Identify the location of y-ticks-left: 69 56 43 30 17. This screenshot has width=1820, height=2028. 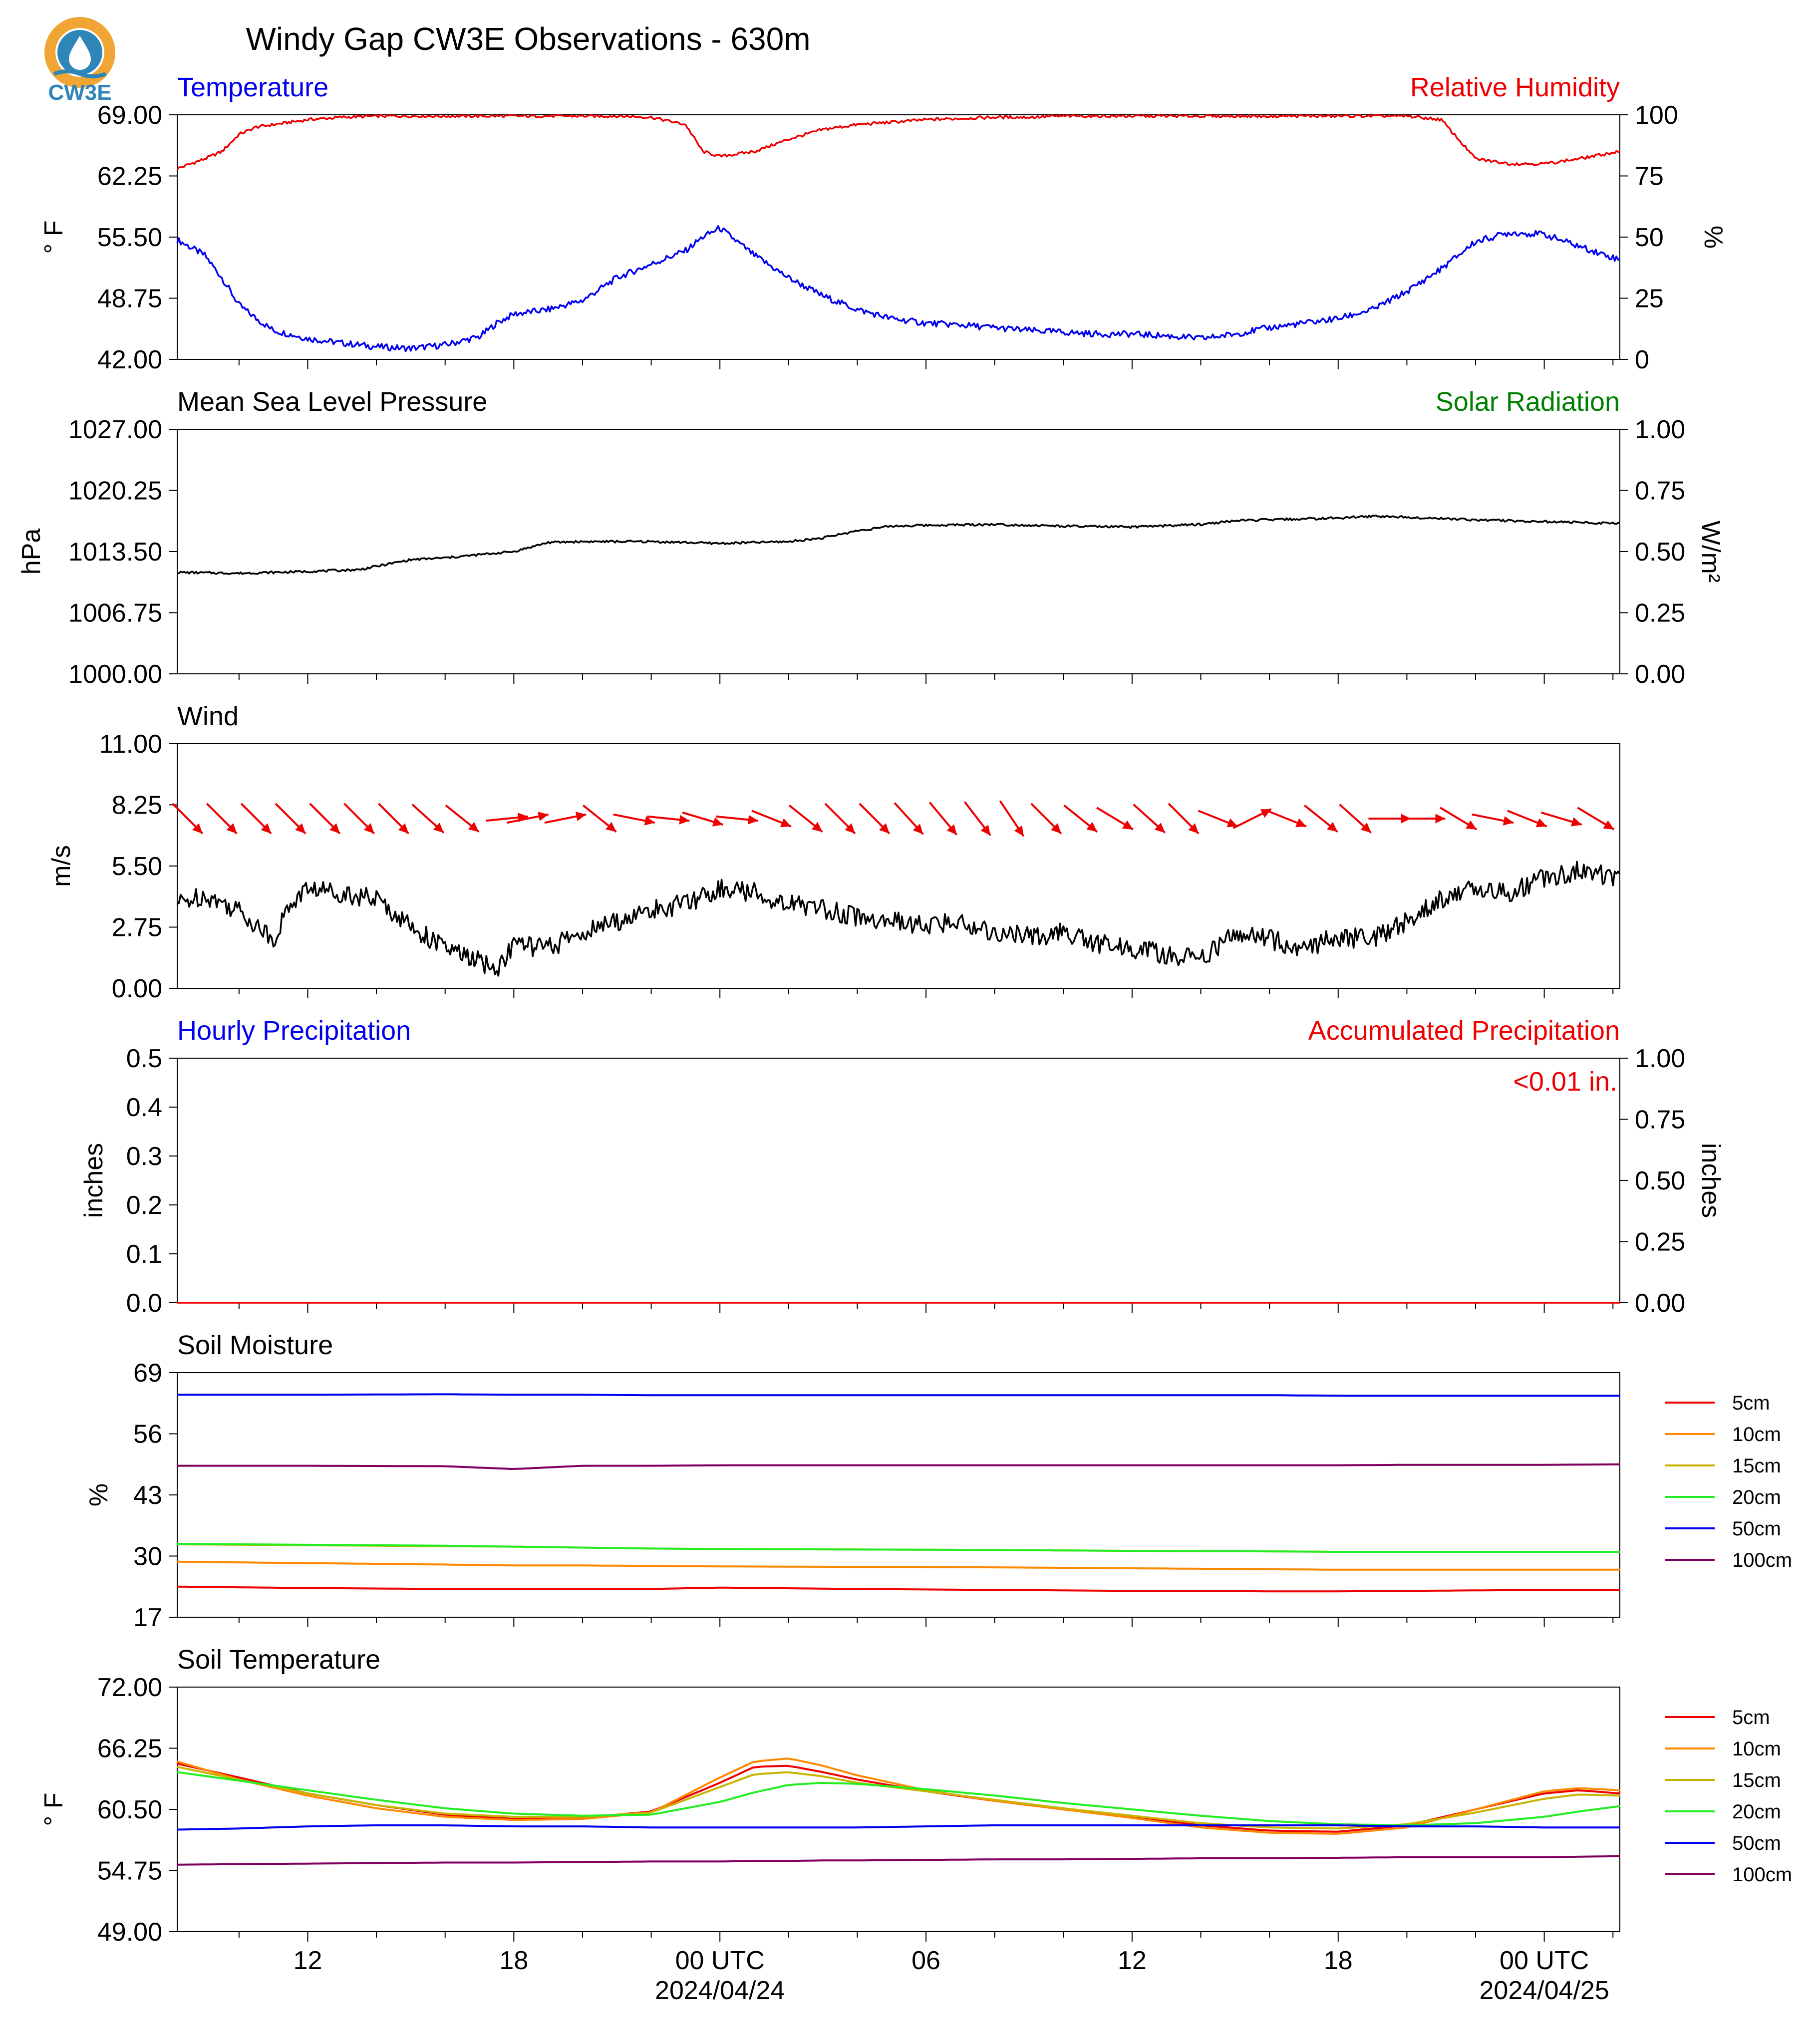
(155, 1495).